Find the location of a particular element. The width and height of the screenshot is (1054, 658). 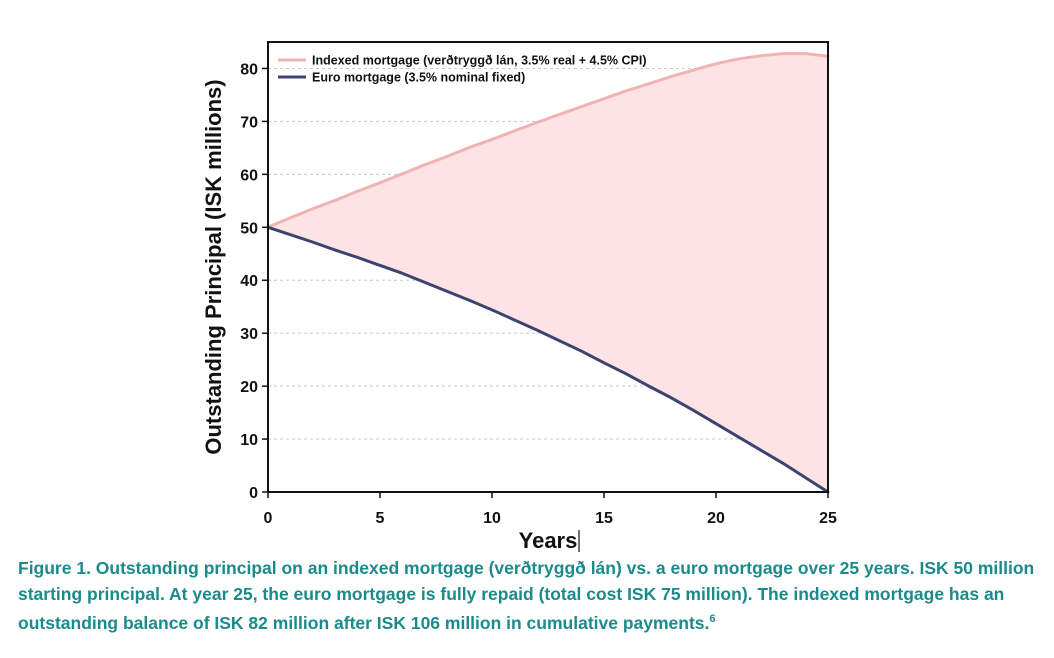

x-tick-label-20: 20 is located at coordinates (716, 518).